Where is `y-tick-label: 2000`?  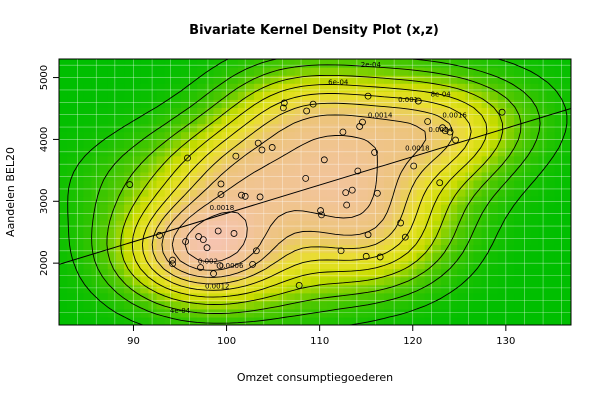 y-tick-label: 2000 is located at coordinates (44, 262).